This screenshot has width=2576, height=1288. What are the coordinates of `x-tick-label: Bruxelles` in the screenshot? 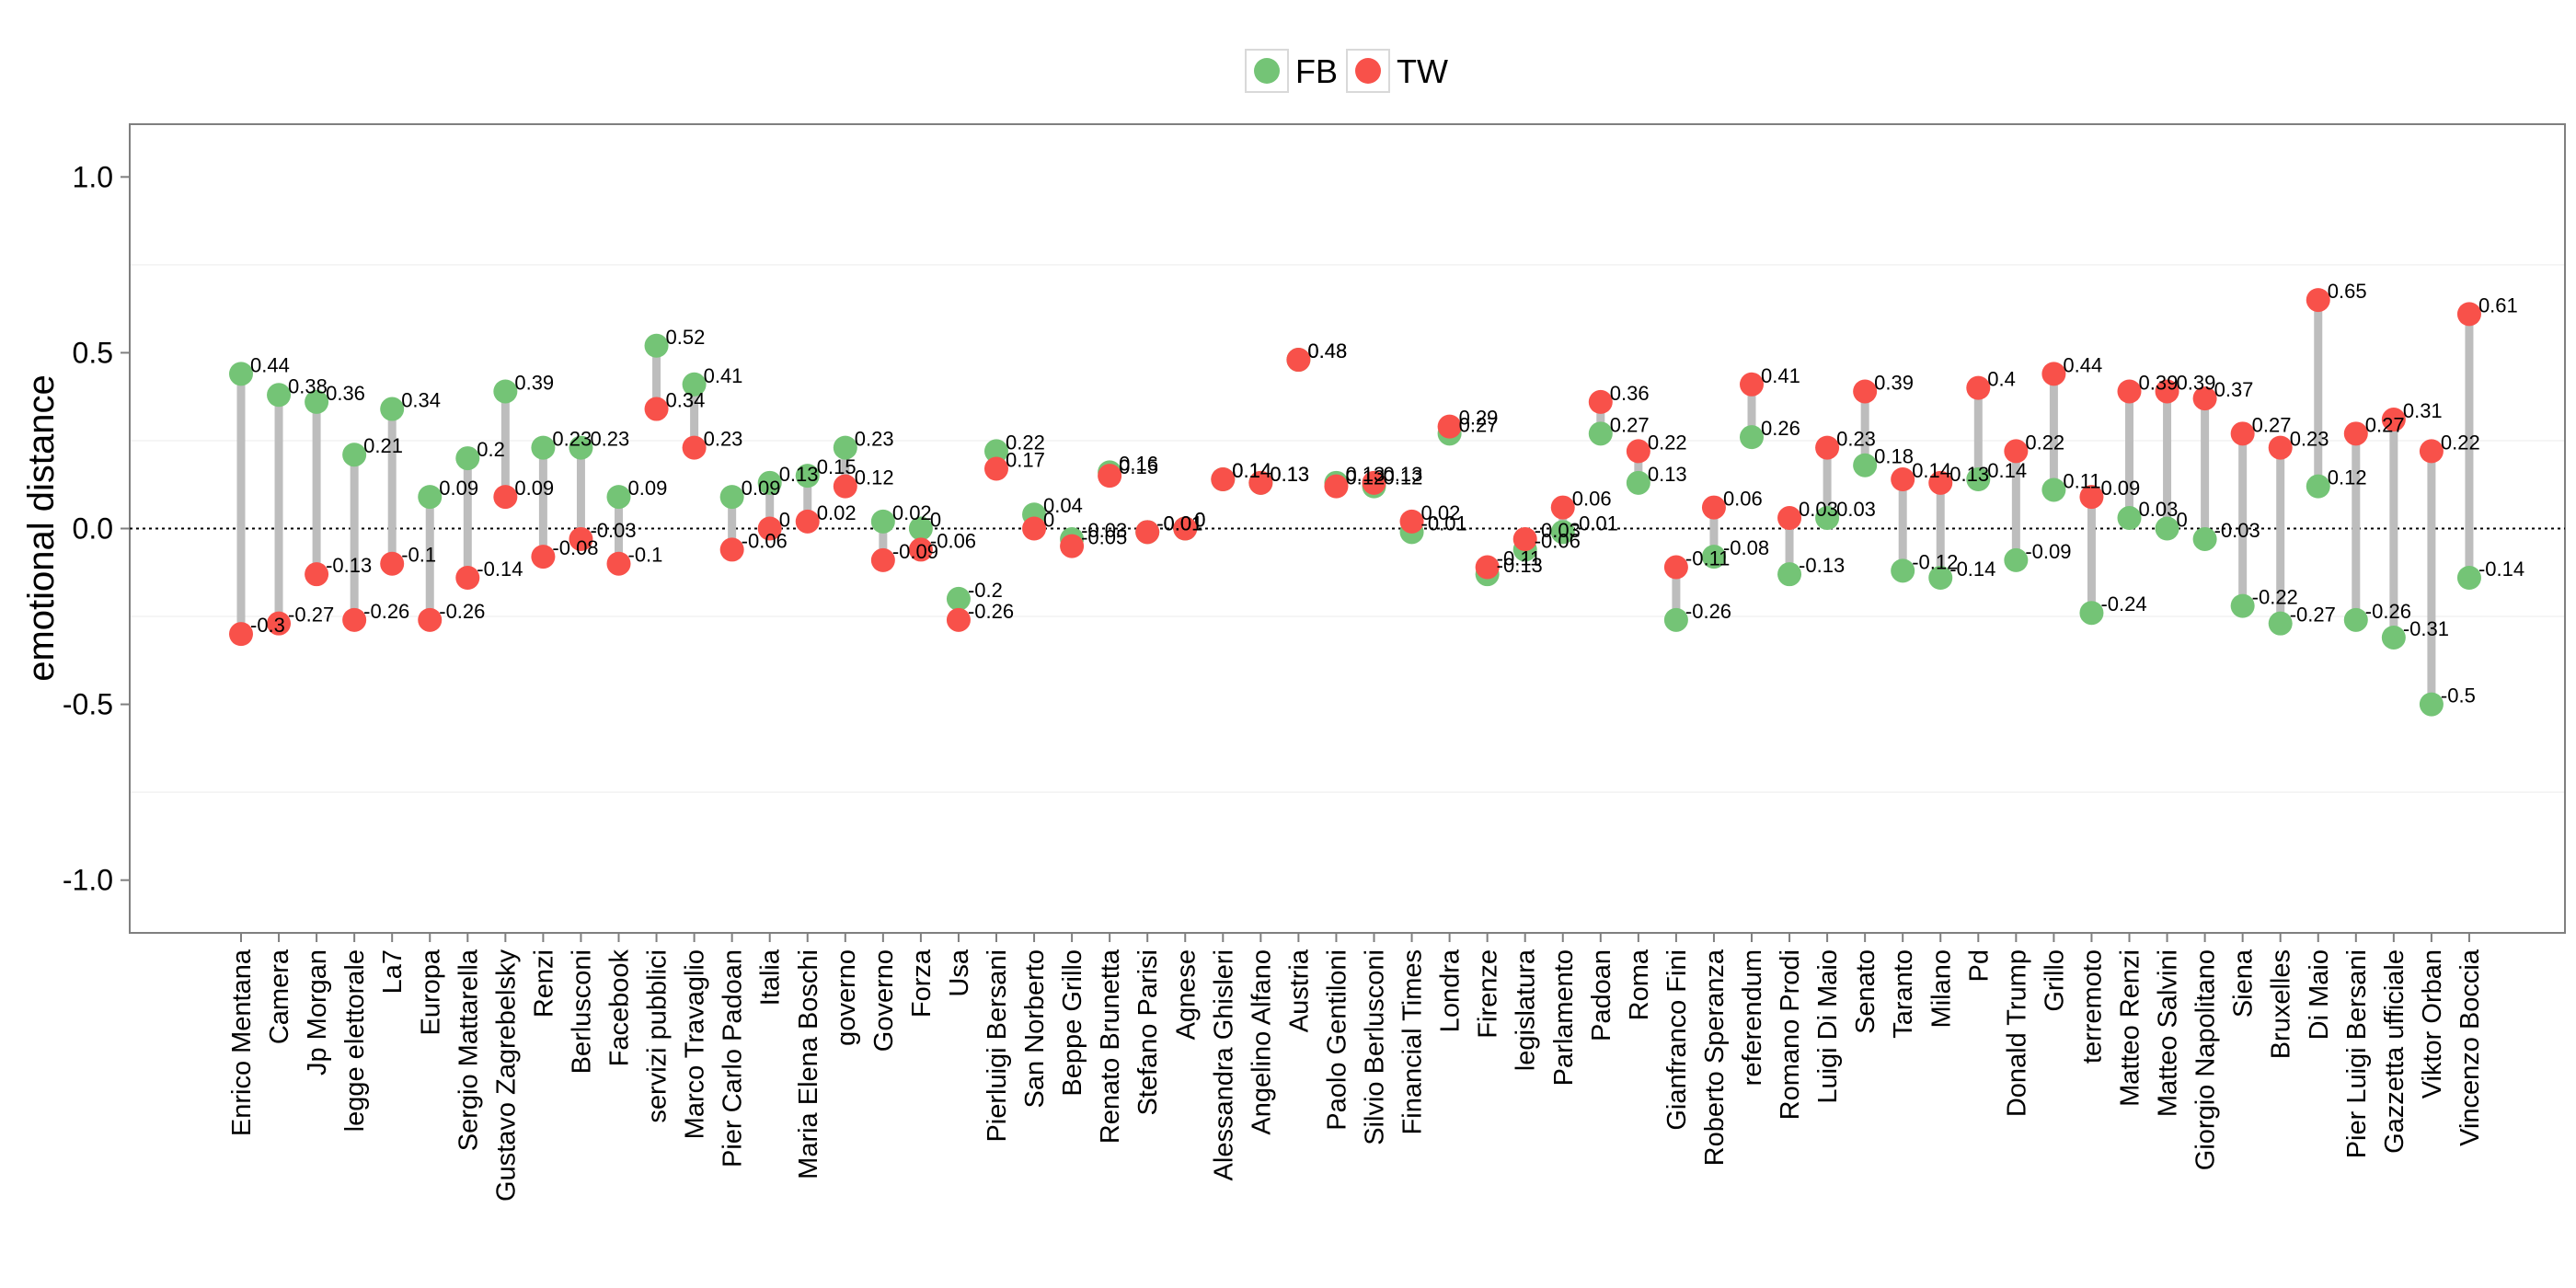 It's located at (2281, 1004).